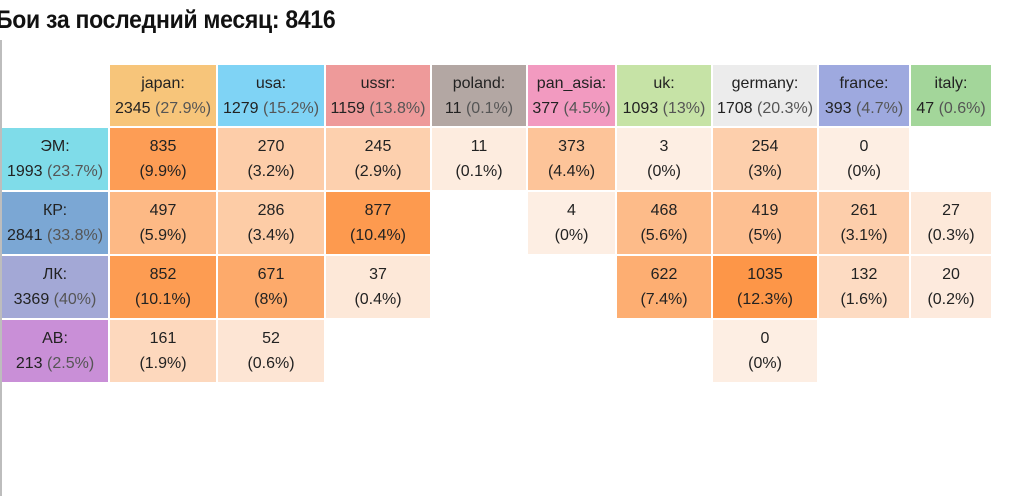 This screenshot has height=496, width=1032. I want to click on column-total: 11 (0.1%), so click(479, 108).